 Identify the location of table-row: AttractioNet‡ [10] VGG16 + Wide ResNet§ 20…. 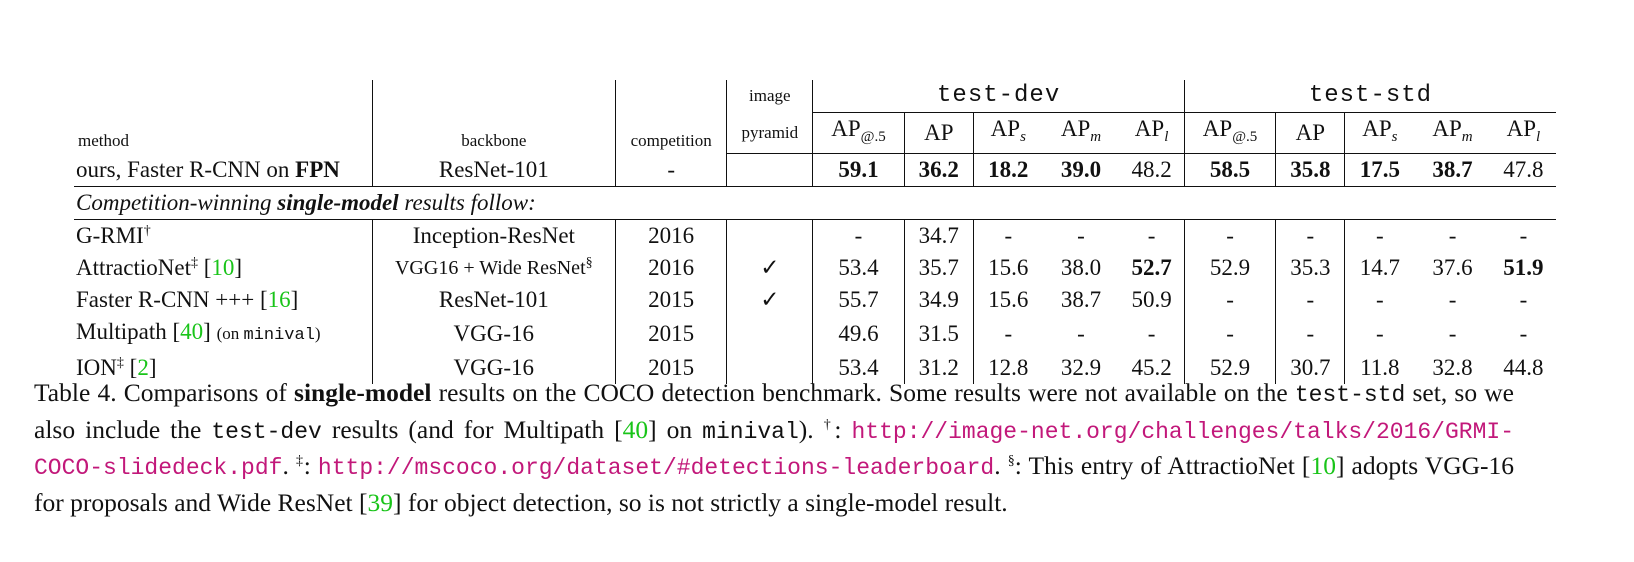
(815, 268).